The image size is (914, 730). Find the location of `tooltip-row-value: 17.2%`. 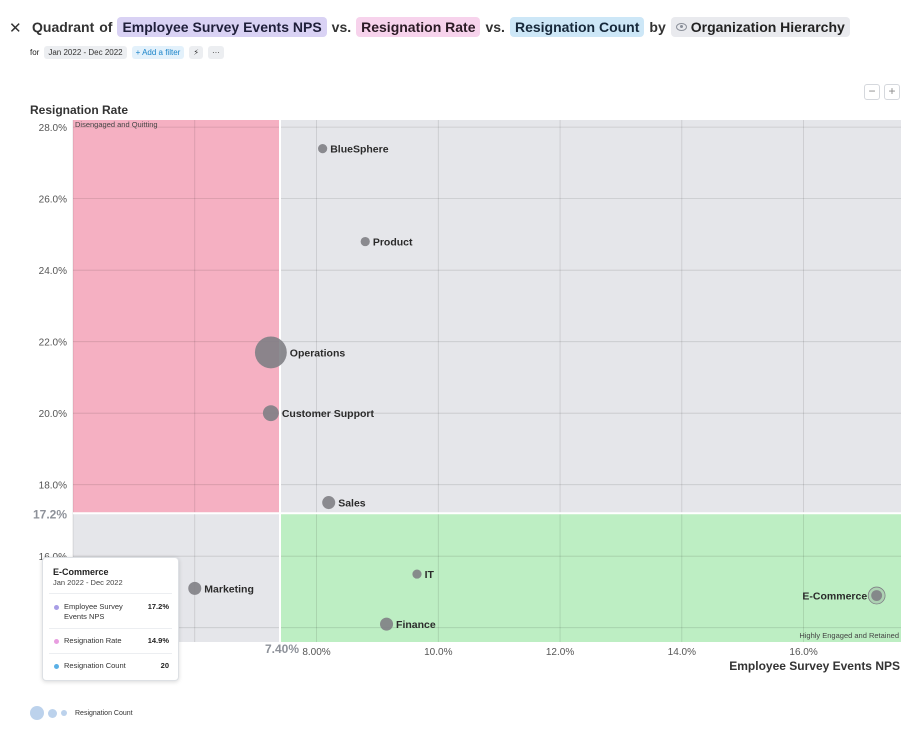

tooltip-row-value: 17.2% is located at coordinates (158, 606).